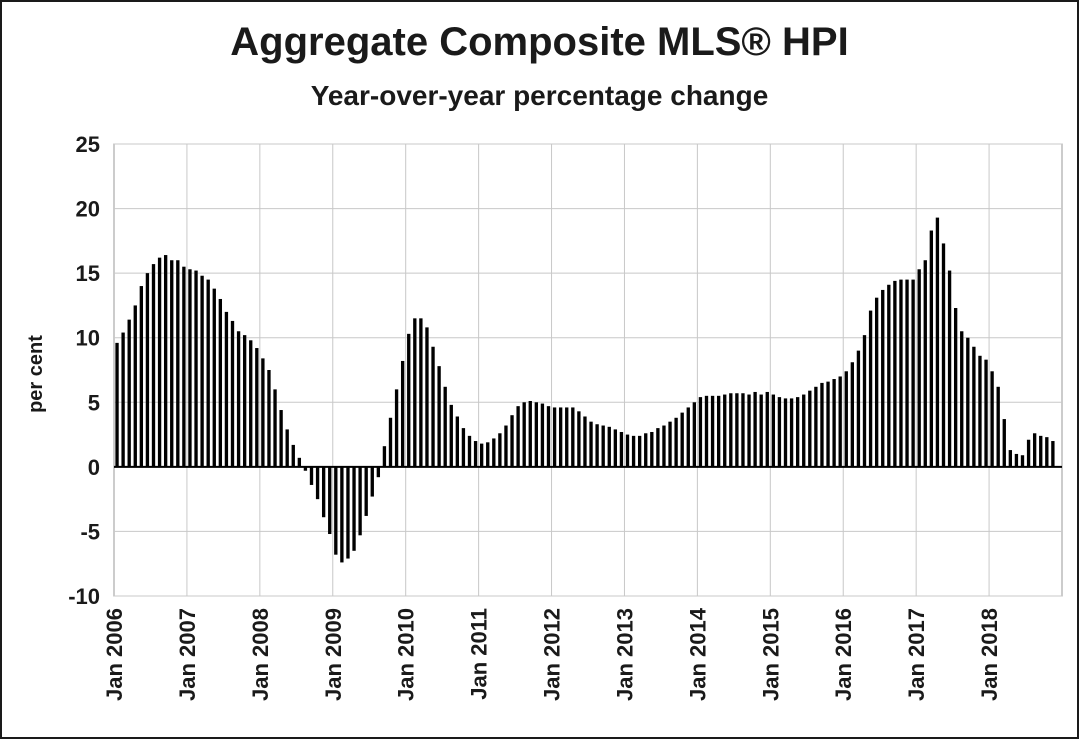 The image size is (1079, 739). I want to click on x-tick-label: Jan 2012, so click(552, 654).